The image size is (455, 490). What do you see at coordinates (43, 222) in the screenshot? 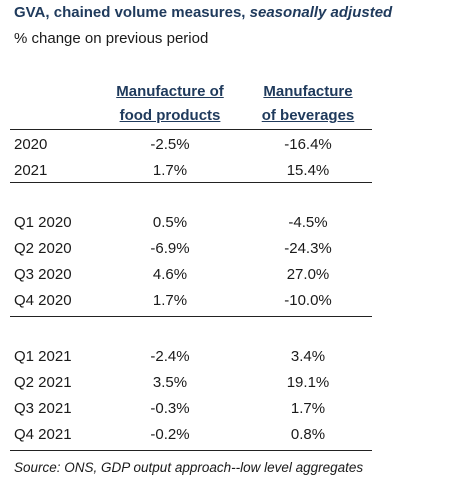
I see `row-label: Q1 2020` at bounding box center [43, 222].